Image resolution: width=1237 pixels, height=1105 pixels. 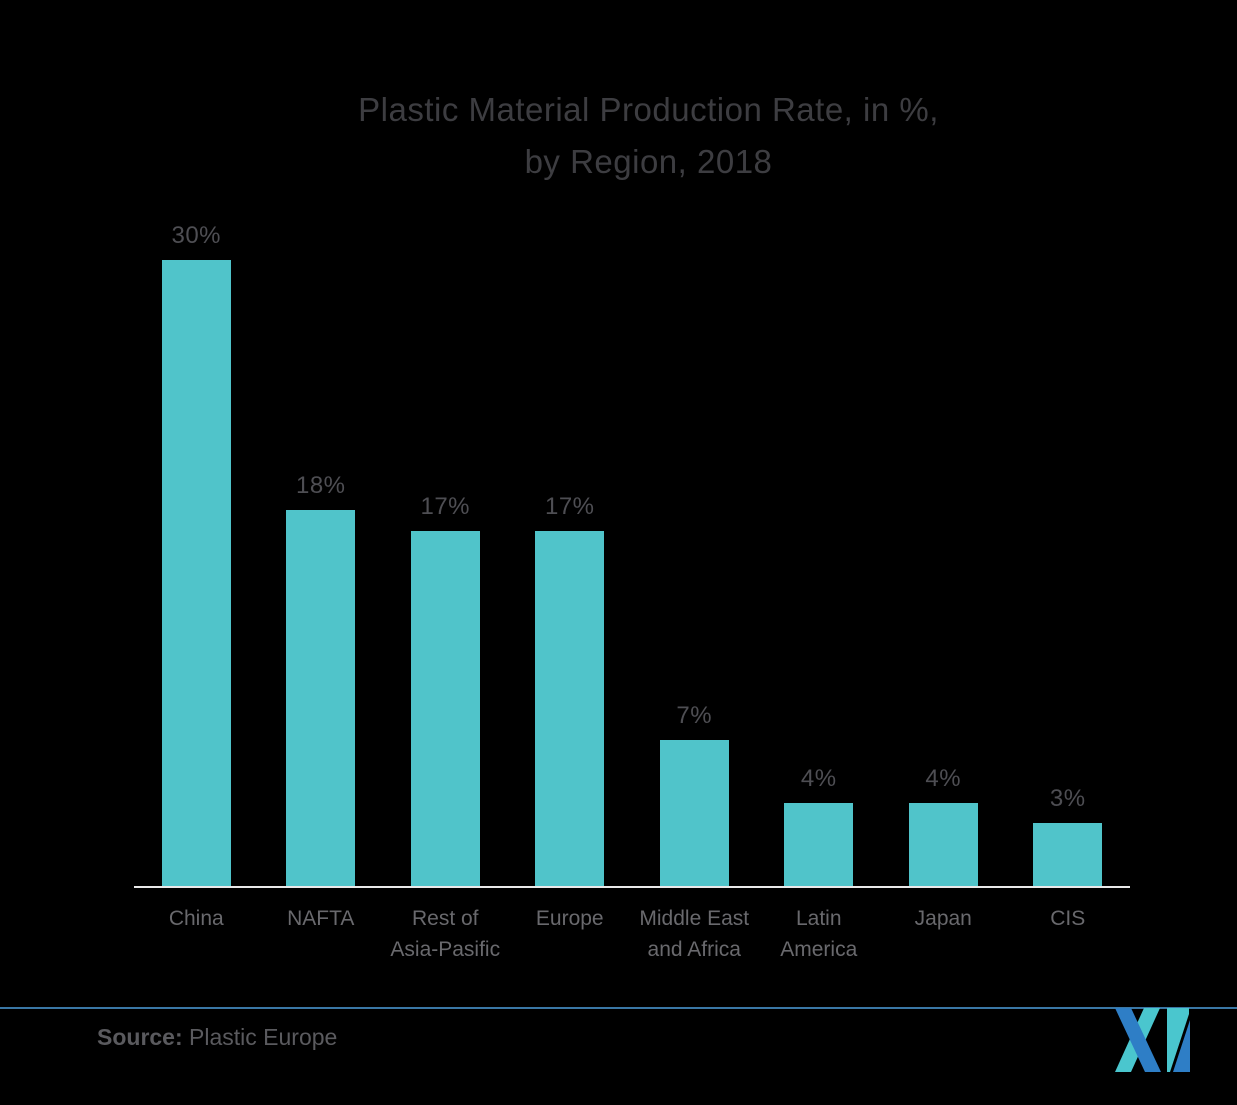 What do you see at coordinates (321, 918) in the screenshot?
I see `category-label-nafta: NAFTA` at bounding box center [321, 918].